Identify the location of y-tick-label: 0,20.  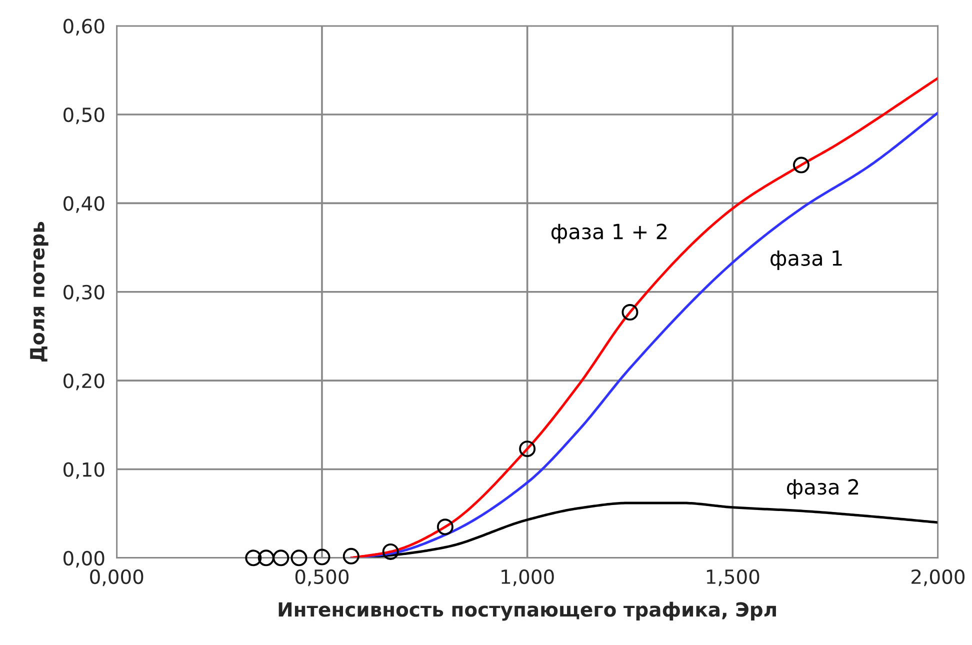
(84, 382).